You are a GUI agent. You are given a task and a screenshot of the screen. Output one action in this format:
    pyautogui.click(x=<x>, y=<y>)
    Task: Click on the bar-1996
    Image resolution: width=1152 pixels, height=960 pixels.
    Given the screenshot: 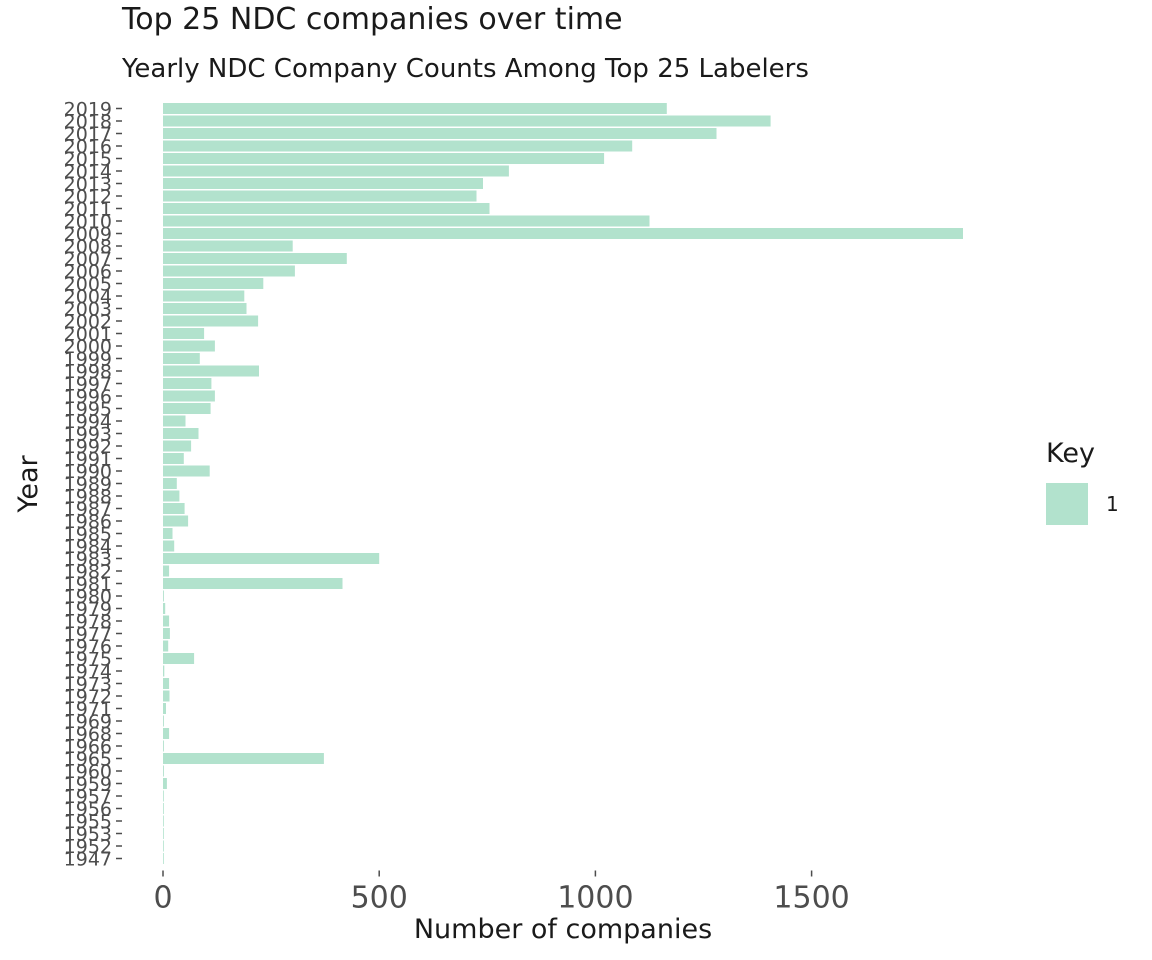 What is the action you would take?
    pyautogui.click(x=189, y=396)
    